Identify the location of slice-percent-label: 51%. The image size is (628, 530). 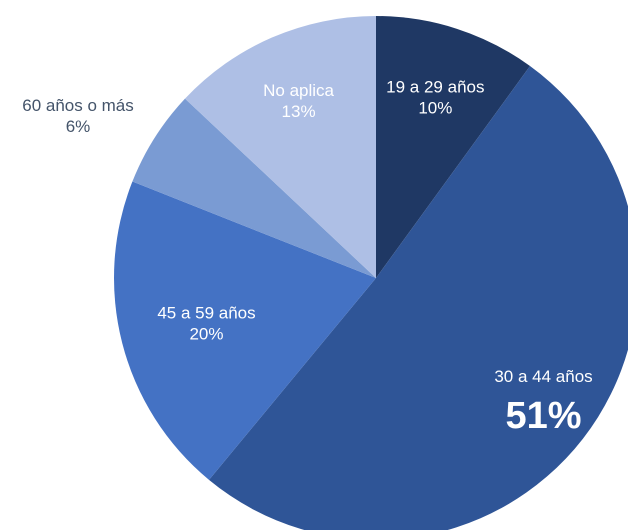
(543, 416).